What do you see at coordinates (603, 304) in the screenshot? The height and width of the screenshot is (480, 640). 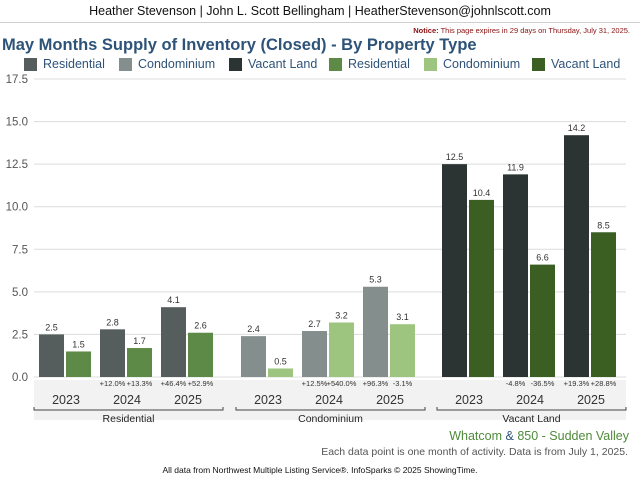 I see `bar-vacant-land-2025-b` at bounding box center [603, 304].